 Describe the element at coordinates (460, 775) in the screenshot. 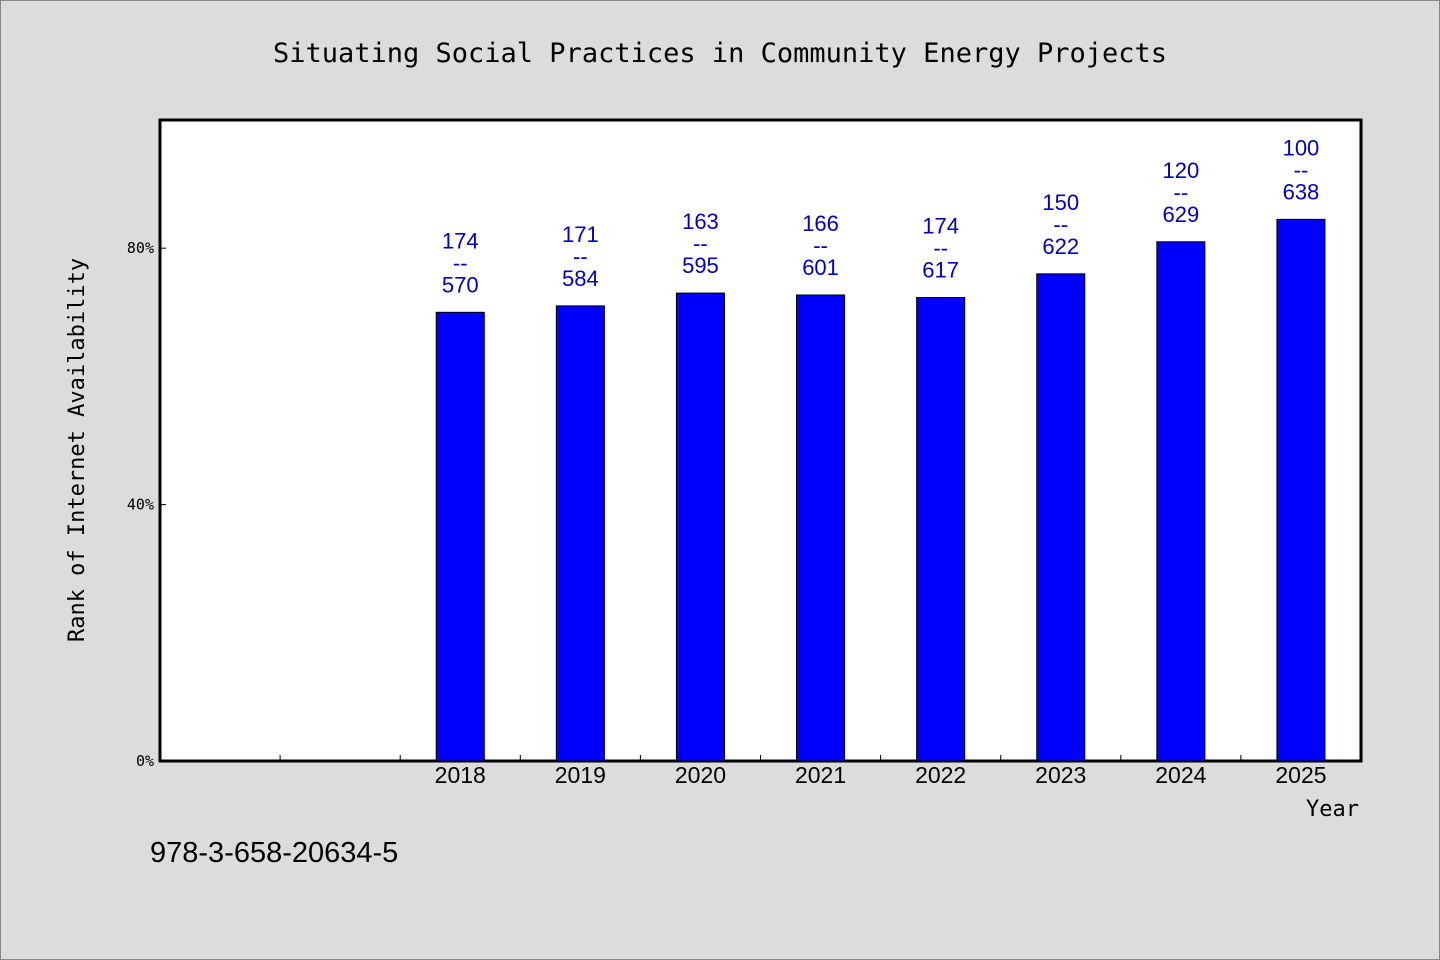

I see `x-tick-label-2018: 2018` at that location.